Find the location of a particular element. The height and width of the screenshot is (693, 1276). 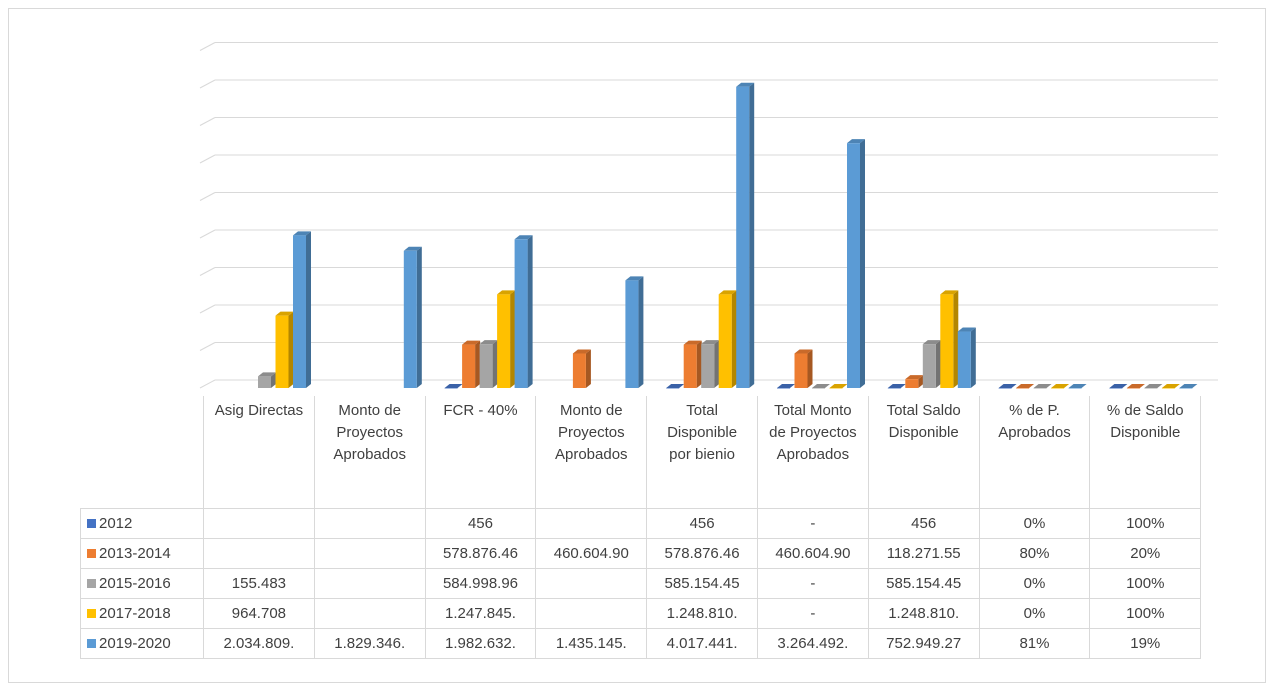

value-cell: 155.483 is located at coordinates (259, 583).